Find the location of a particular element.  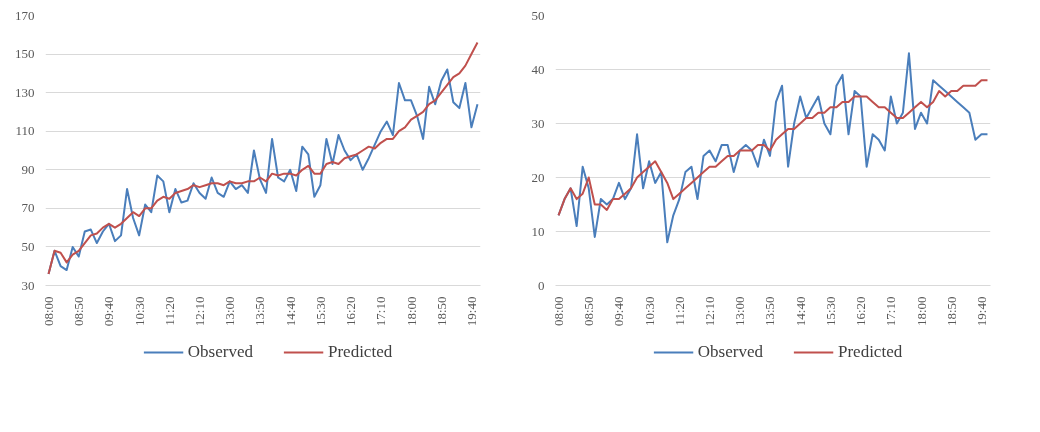

y-tick-label: 150 is located at coordinates (25, 54).